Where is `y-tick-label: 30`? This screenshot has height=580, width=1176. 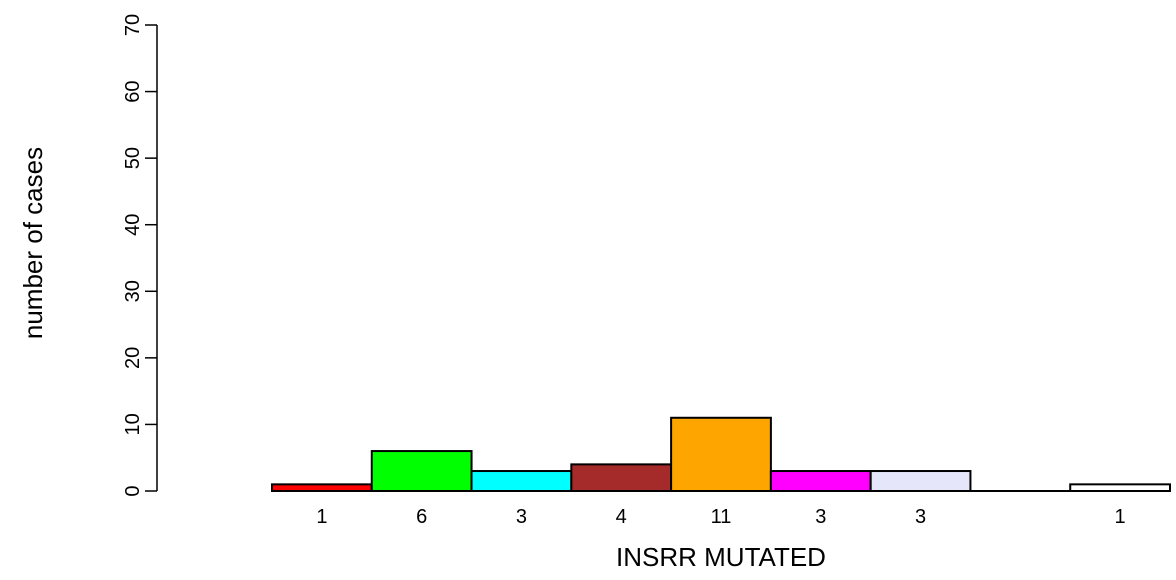 y-tick-label: 30 is located at coordinates (133, 291).